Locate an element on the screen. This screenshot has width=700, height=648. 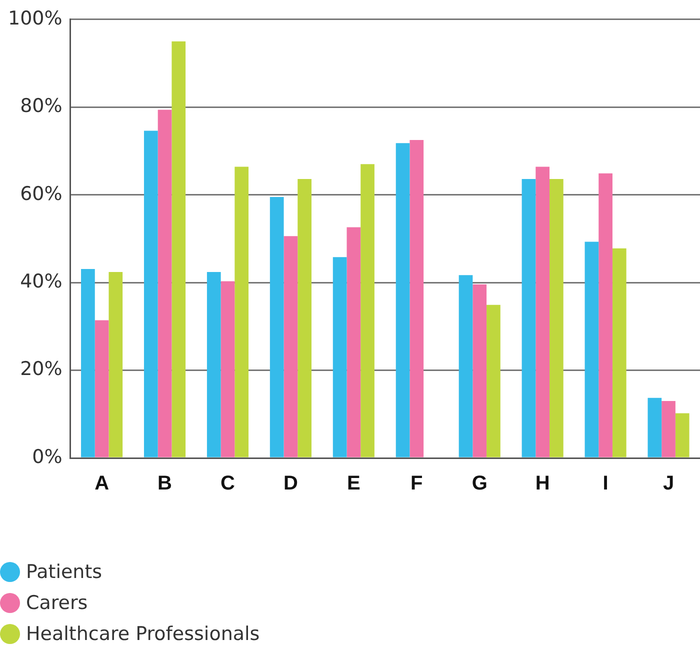
x-tick-label: F is located at coordinates (416, 483).